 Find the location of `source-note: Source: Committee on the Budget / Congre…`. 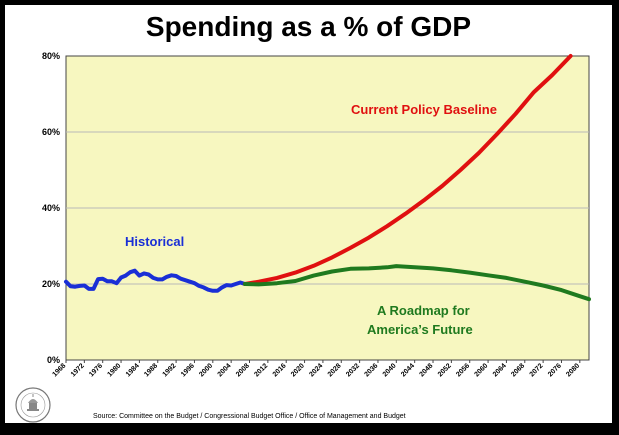

source-note: Source: Committee on the Budget / Congre… is located at coordinates (249, 416).